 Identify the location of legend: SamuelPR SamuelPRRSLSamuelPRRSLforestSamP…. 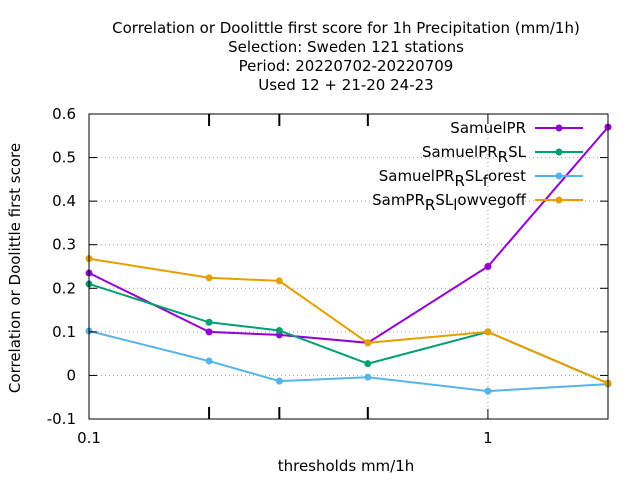
(477, 166).